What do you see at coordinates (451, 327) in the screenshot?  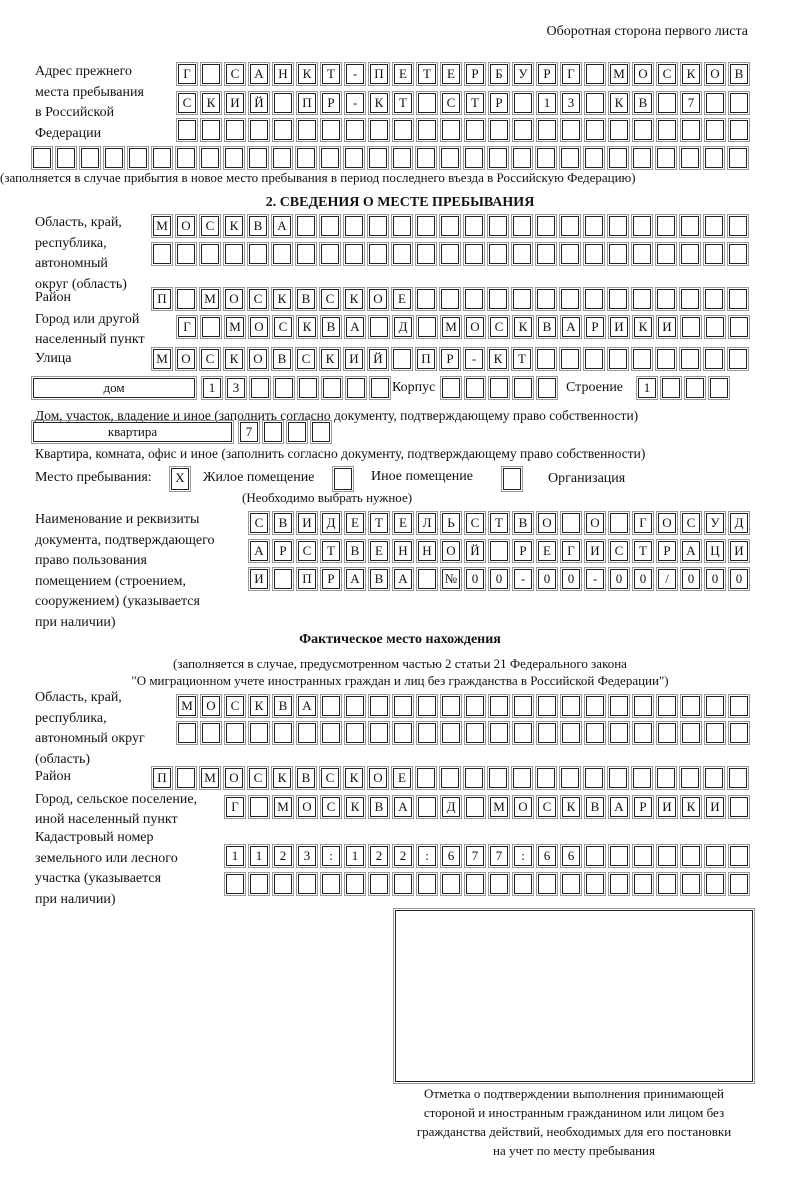 I see `city-cell: М` at bounding box center [451, 327].